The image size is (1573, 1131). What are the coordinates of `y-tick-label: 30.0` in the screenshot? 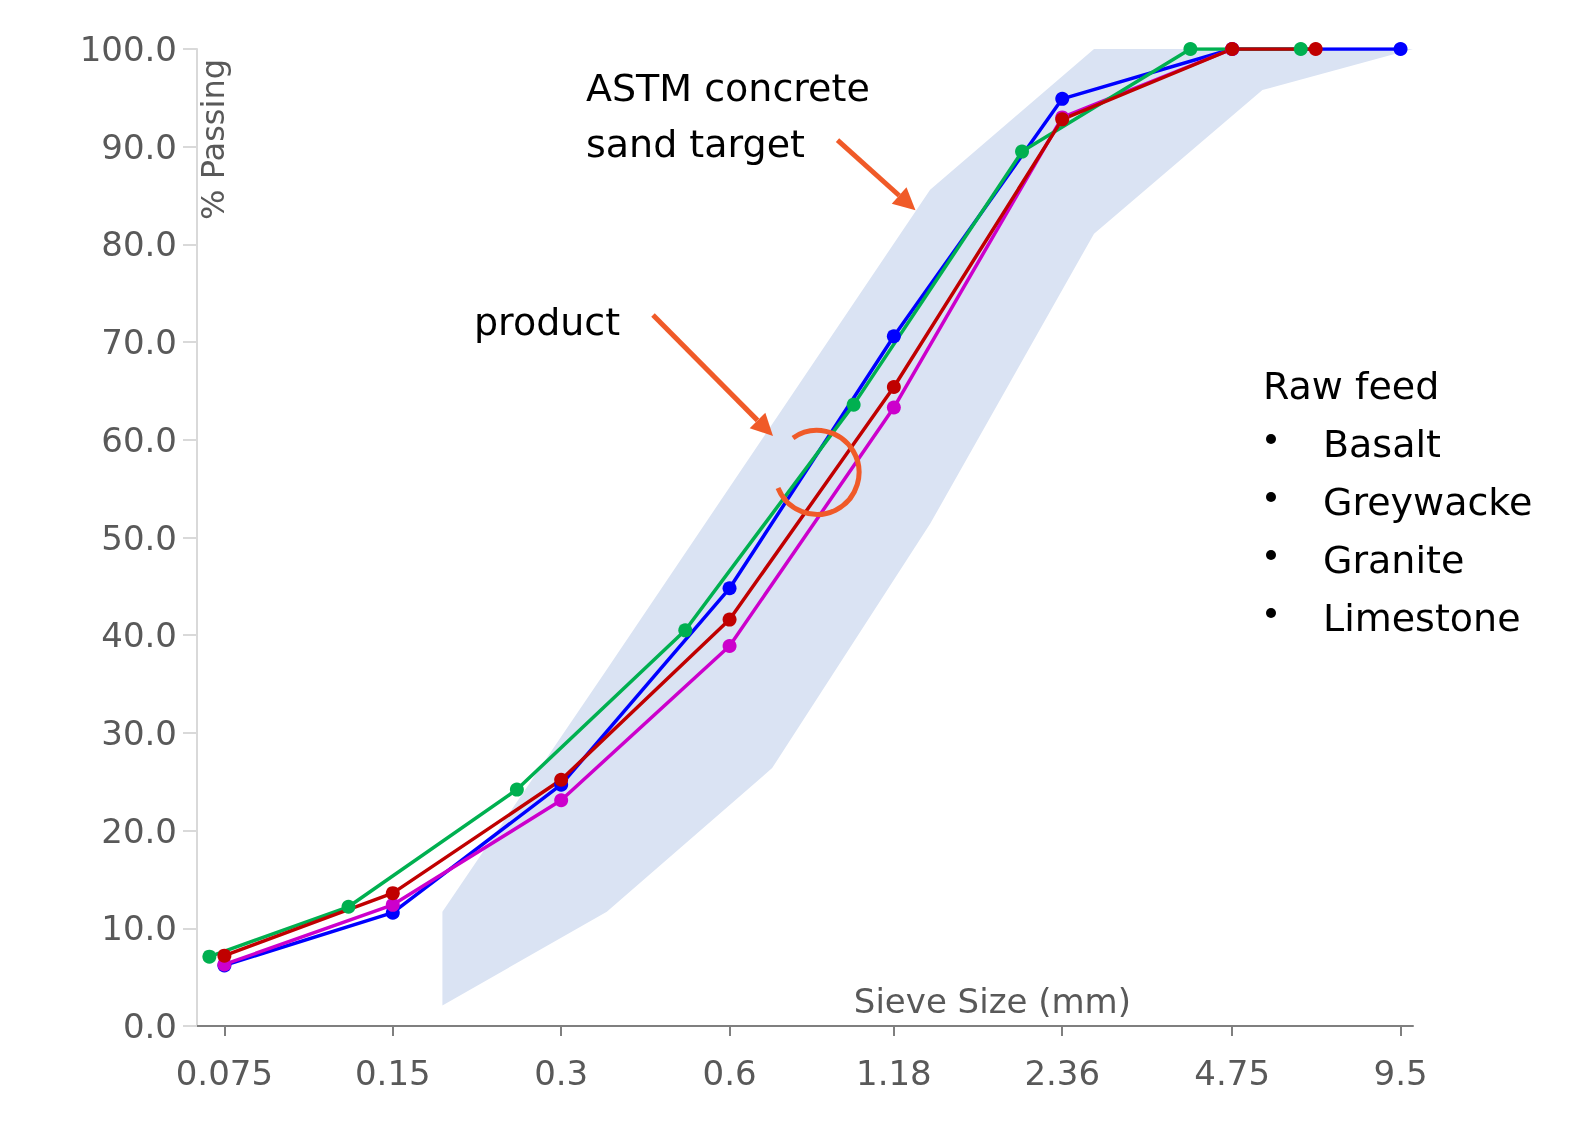 It's located at (139, 732).